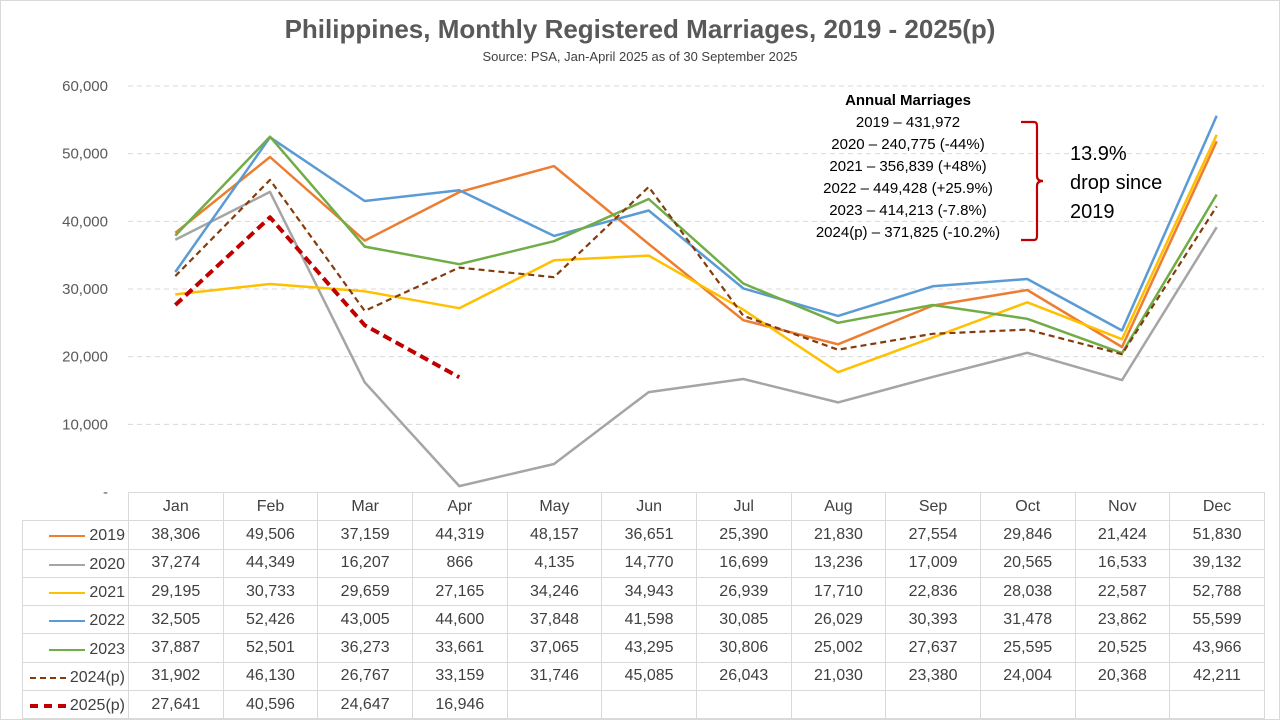  Describe the element at coordinates (908, 210) in the screenshot. I see `annual-line-2023: 2023 – 414,213 (-7.8%)` at that location.